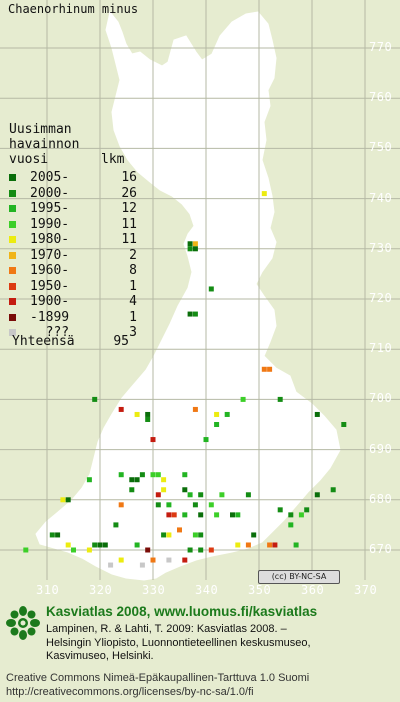 This screenshot has height=702, width=400. What do you see at coordinates (129, 193) in the screenshot?
I see `legend-count: 26` at bounding box center [129, 193].